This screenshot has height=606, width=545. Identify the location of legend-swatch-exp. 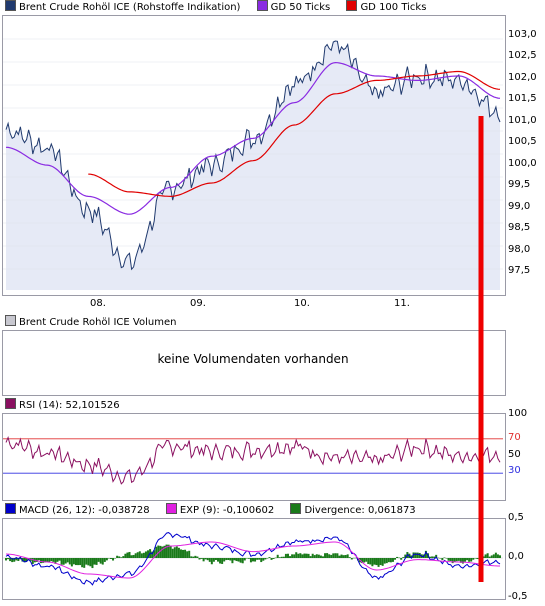
(171, 508).